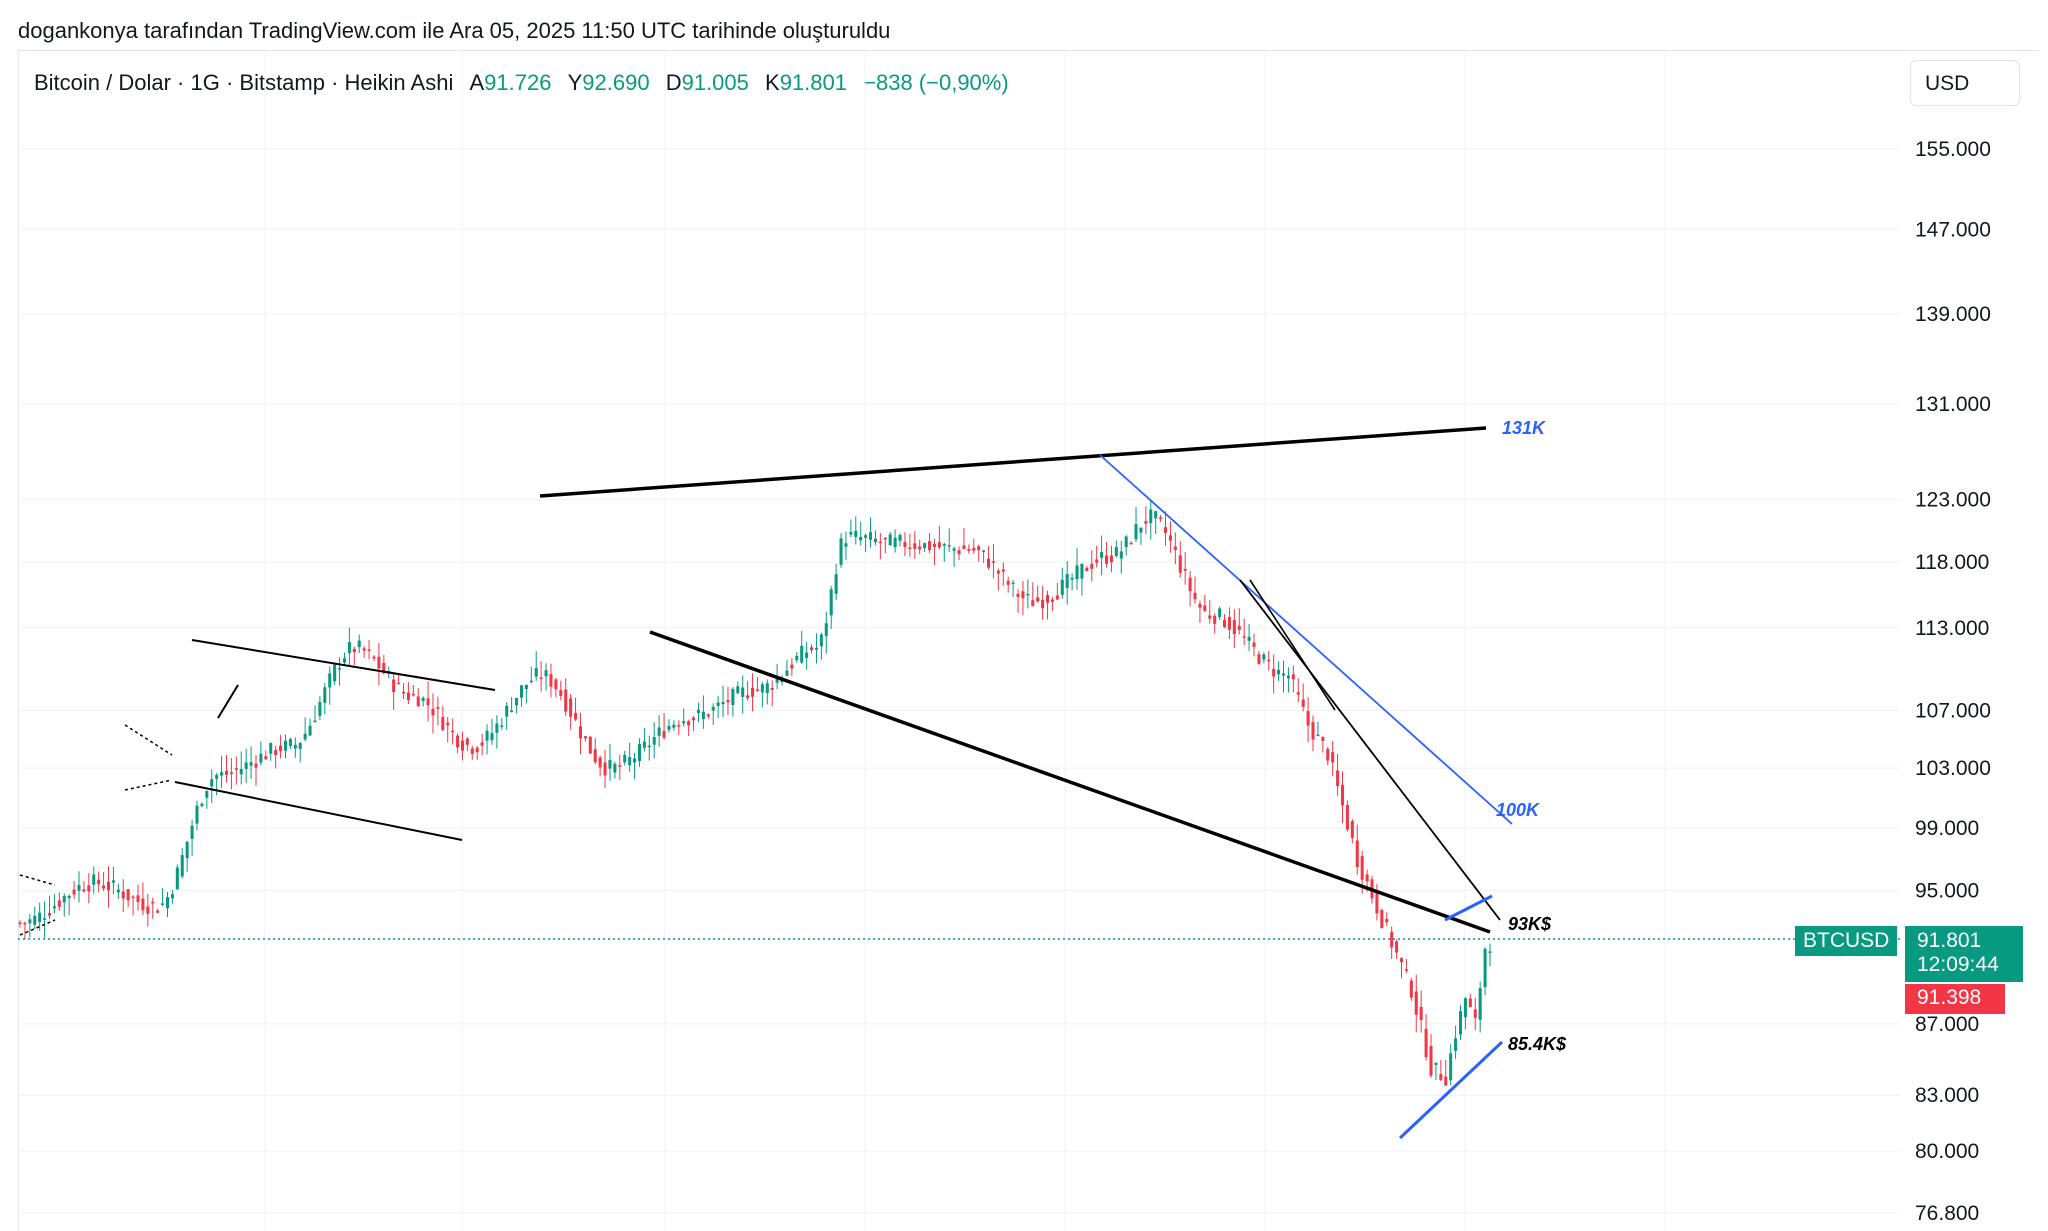  I want to click on blue-upper-channel, so click(1468, 908).